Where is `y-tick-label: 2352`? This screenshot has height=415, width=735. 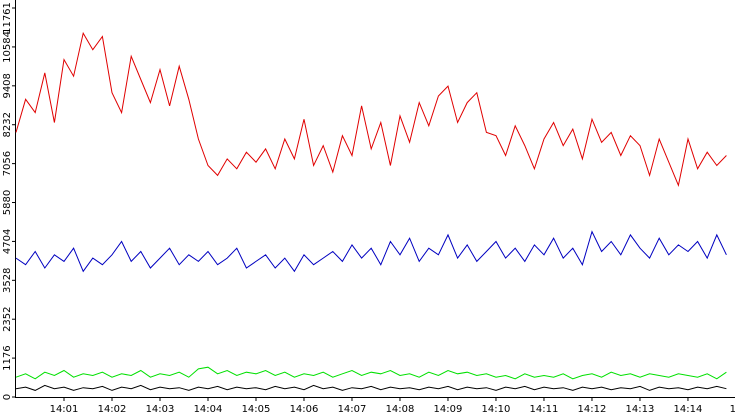
y-tick-label: 2352 is located at coordinates (7, 318).